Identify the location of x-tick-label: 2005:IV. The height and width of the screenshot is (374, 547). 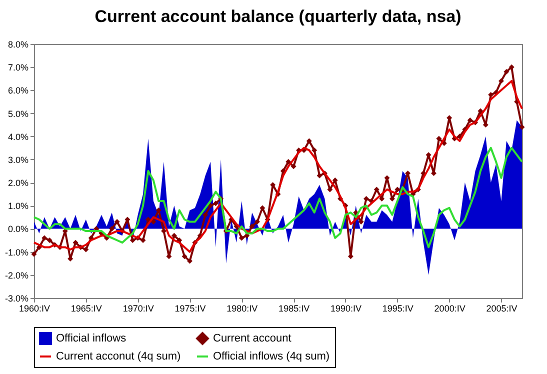
(502, 309).